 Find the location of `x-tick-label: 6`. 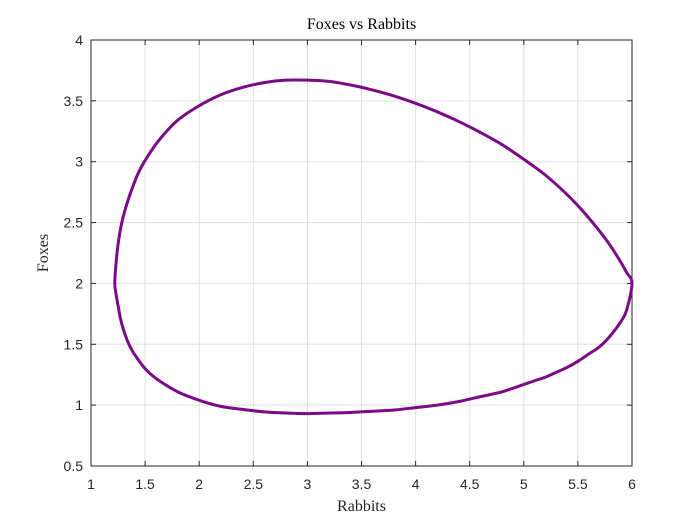

x-tick-label: 6 is located at coordinates (632, 484).